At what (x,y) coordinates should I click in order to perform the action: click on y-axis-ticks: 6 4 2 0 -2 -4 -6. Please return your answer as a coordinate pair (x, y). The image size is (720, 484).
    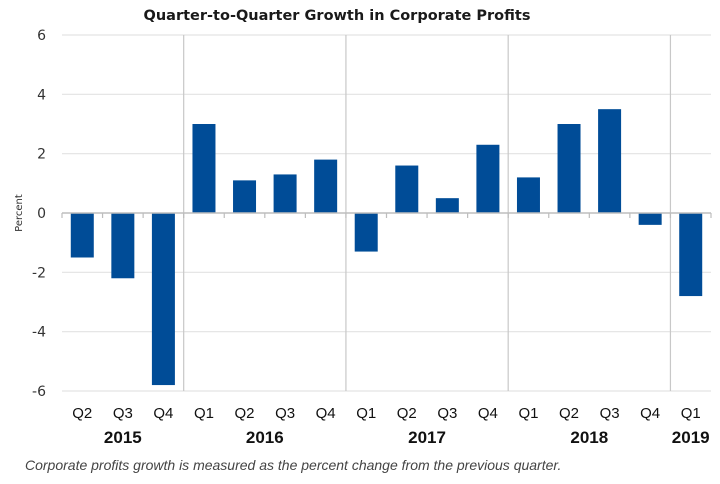
    Looking at the image, I should click on (39, 214).